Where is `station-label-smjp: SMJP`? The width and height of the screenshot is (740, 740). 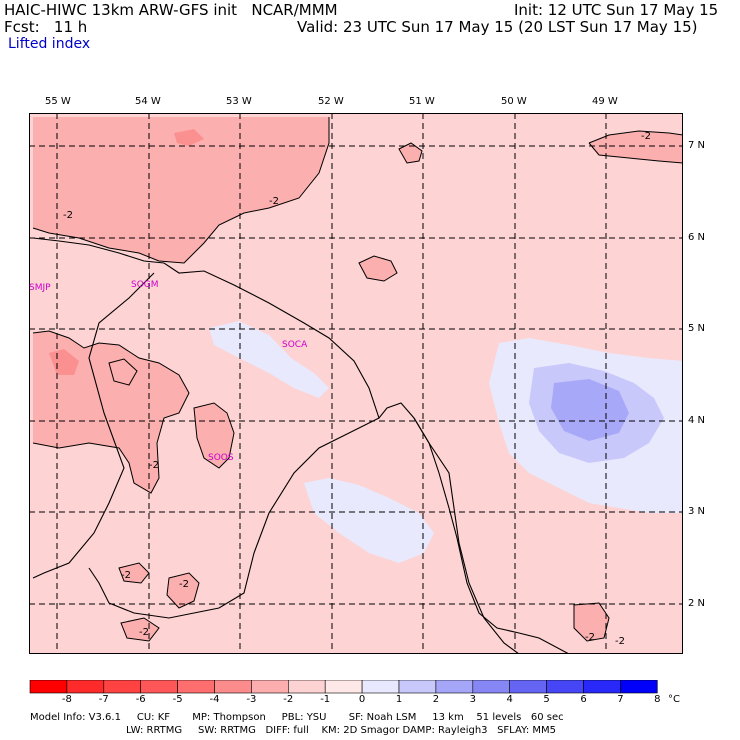
station-label-smjp: SMJP is located at coordinates (40, 288).